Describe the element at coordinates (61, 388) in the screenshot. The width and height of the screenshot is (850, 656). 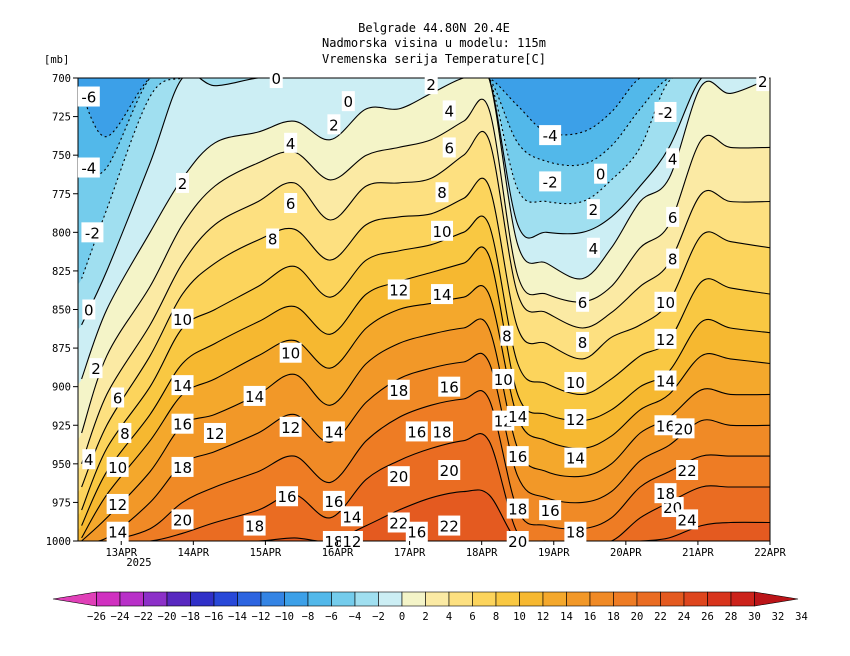
I see `y-tick-label: 900` at that location.